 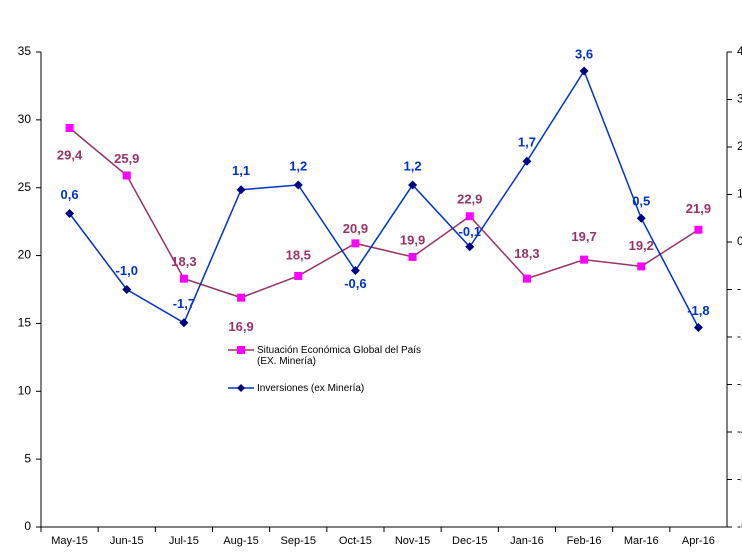 What do you see at coordinates (698, 208) in the screenshot?
I see `value-label: 21,9` at bounding box center [698, 208].